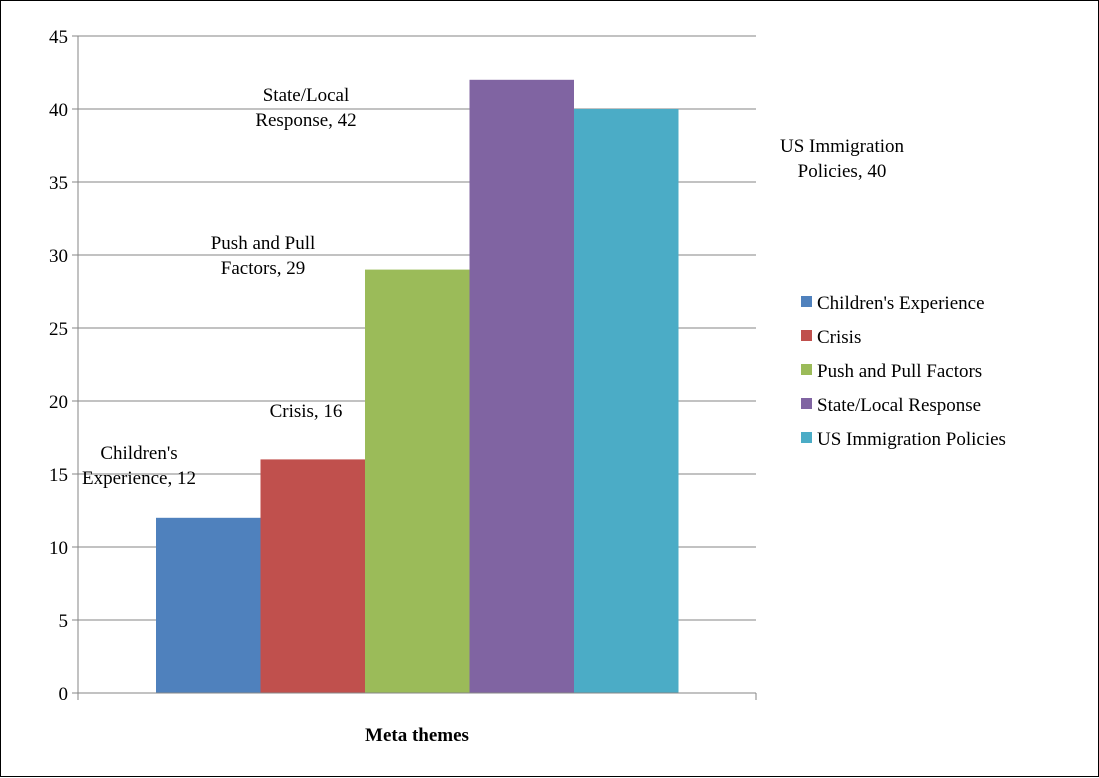 The height and width of the screenshot is (778, 1099). I want to click on data-label: US Immigration, so click(842, 146).